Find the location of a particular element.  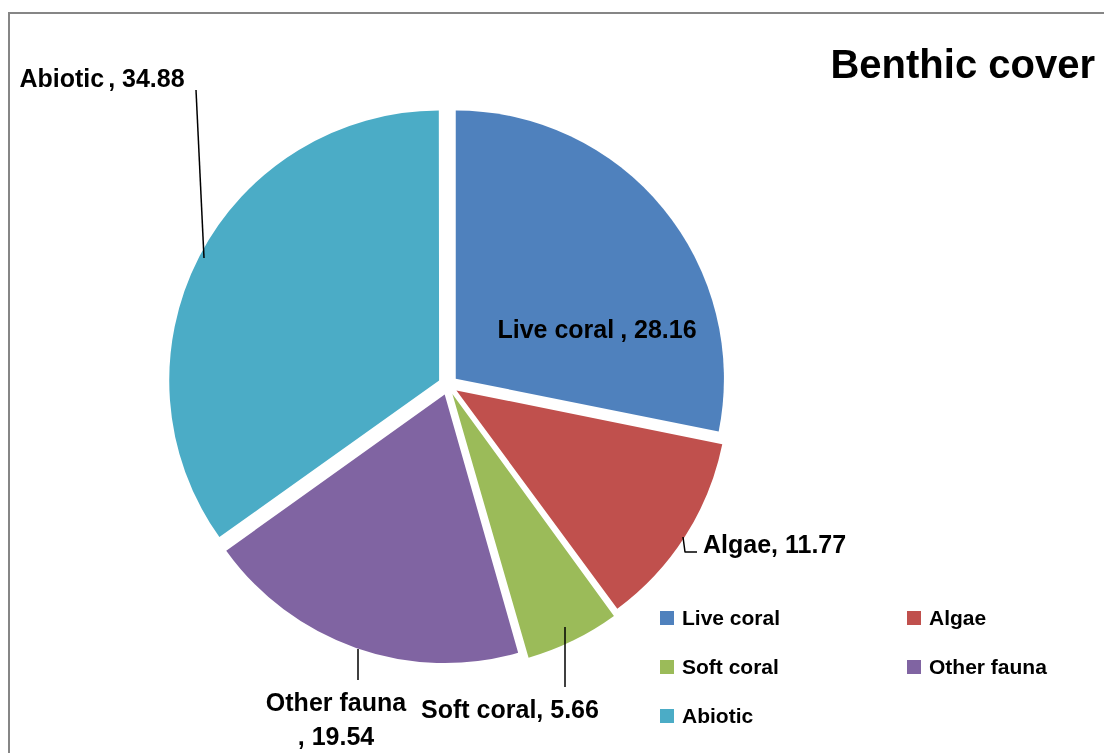

legend-label: Algae is located at coordinates (958, 618).